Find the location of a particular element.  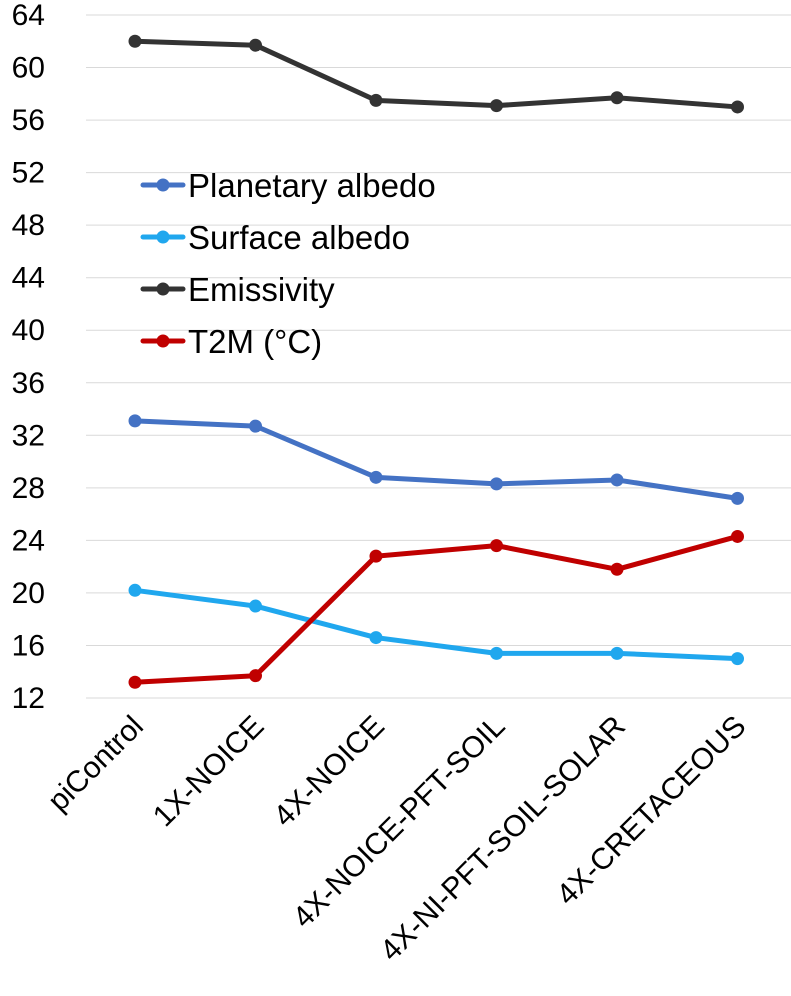

x-tick-label: piControl is located at coordinates (96, 764).